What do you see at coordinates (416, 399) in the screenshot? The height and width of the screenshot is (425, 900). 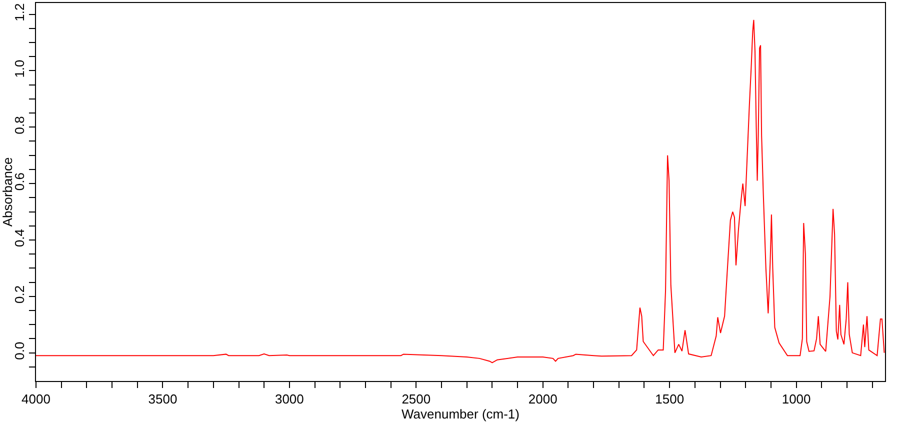 I see `x-tick-label: 2500` at bounding box center [416, 399].